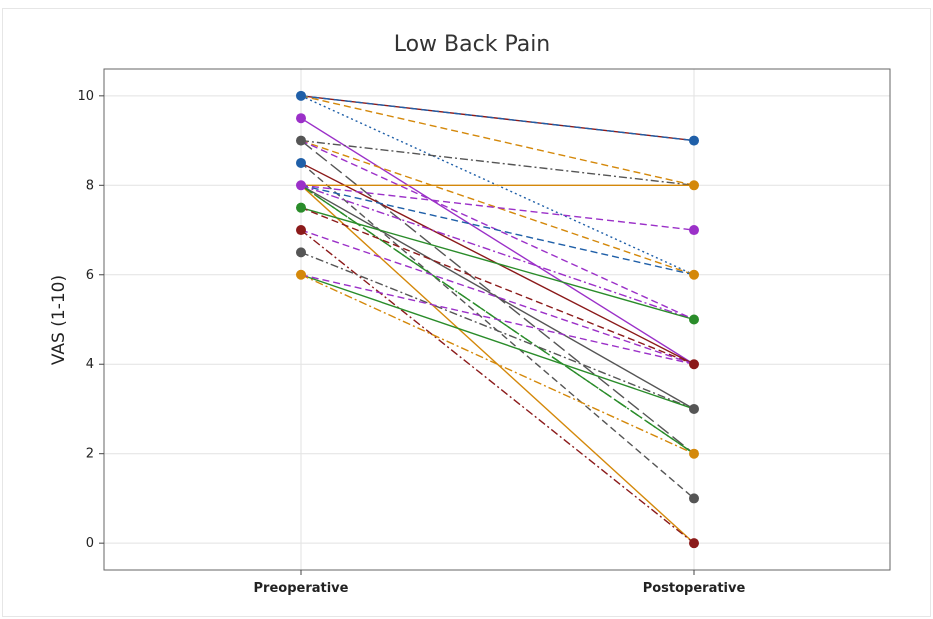  Describe the element at coordinates (301, 588) in the screenshot. I see `x-category-label: Preoperative` at that location.